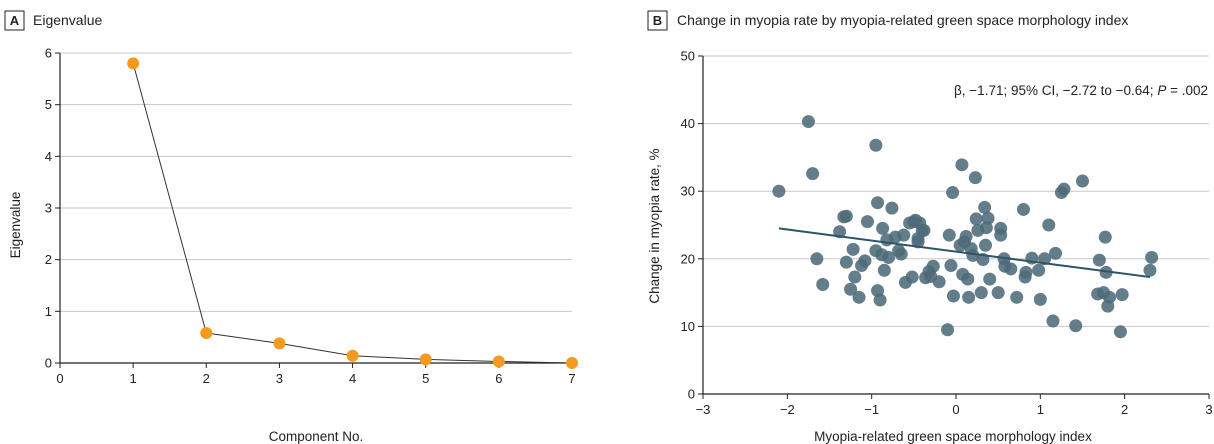  What do you see at coordinates (1055, 90) in the screenshot?
I see `myopia-annotation-prefix: β, −1.71; 95% CI, −2.72 to −0.64;` at bounding box center [1055, 90].